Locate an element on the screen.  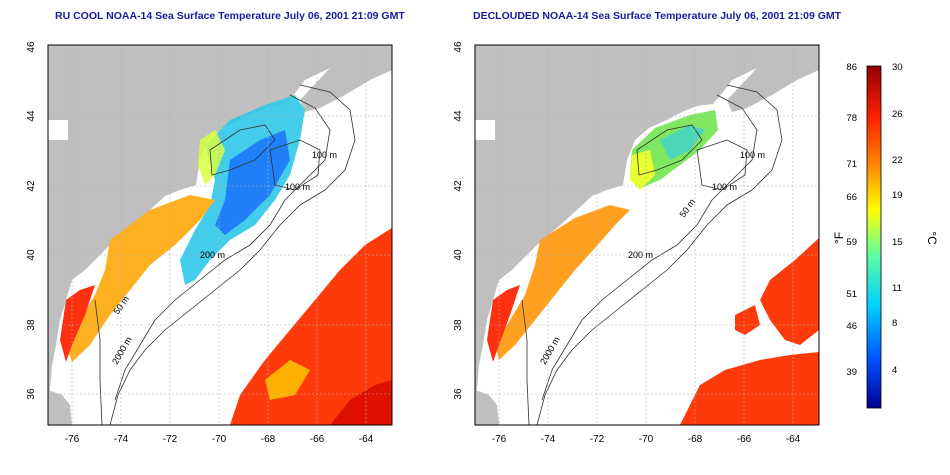
right-sst-coast-red is located at coordinates (503, 323).